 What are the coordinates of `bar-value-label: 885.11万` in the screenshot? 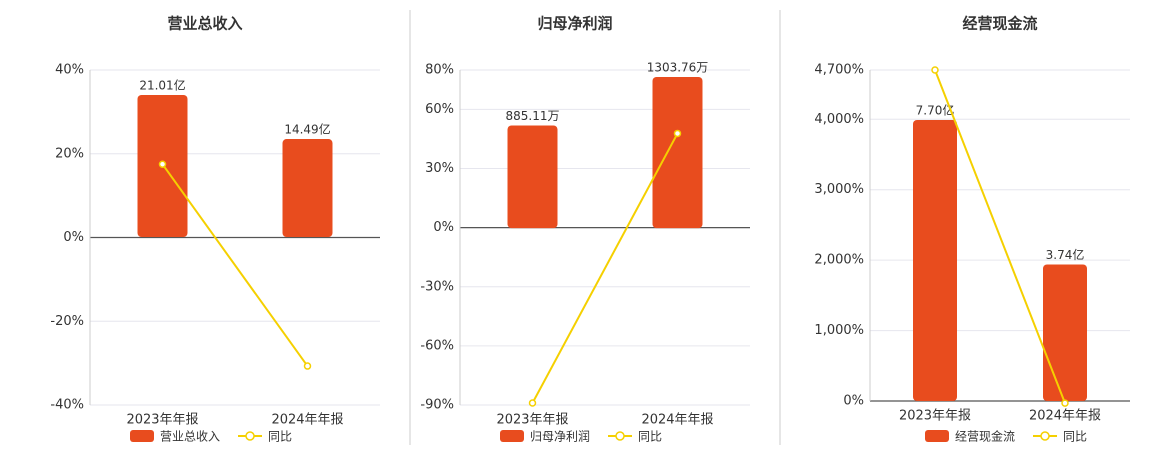 It's located at (533, 116).